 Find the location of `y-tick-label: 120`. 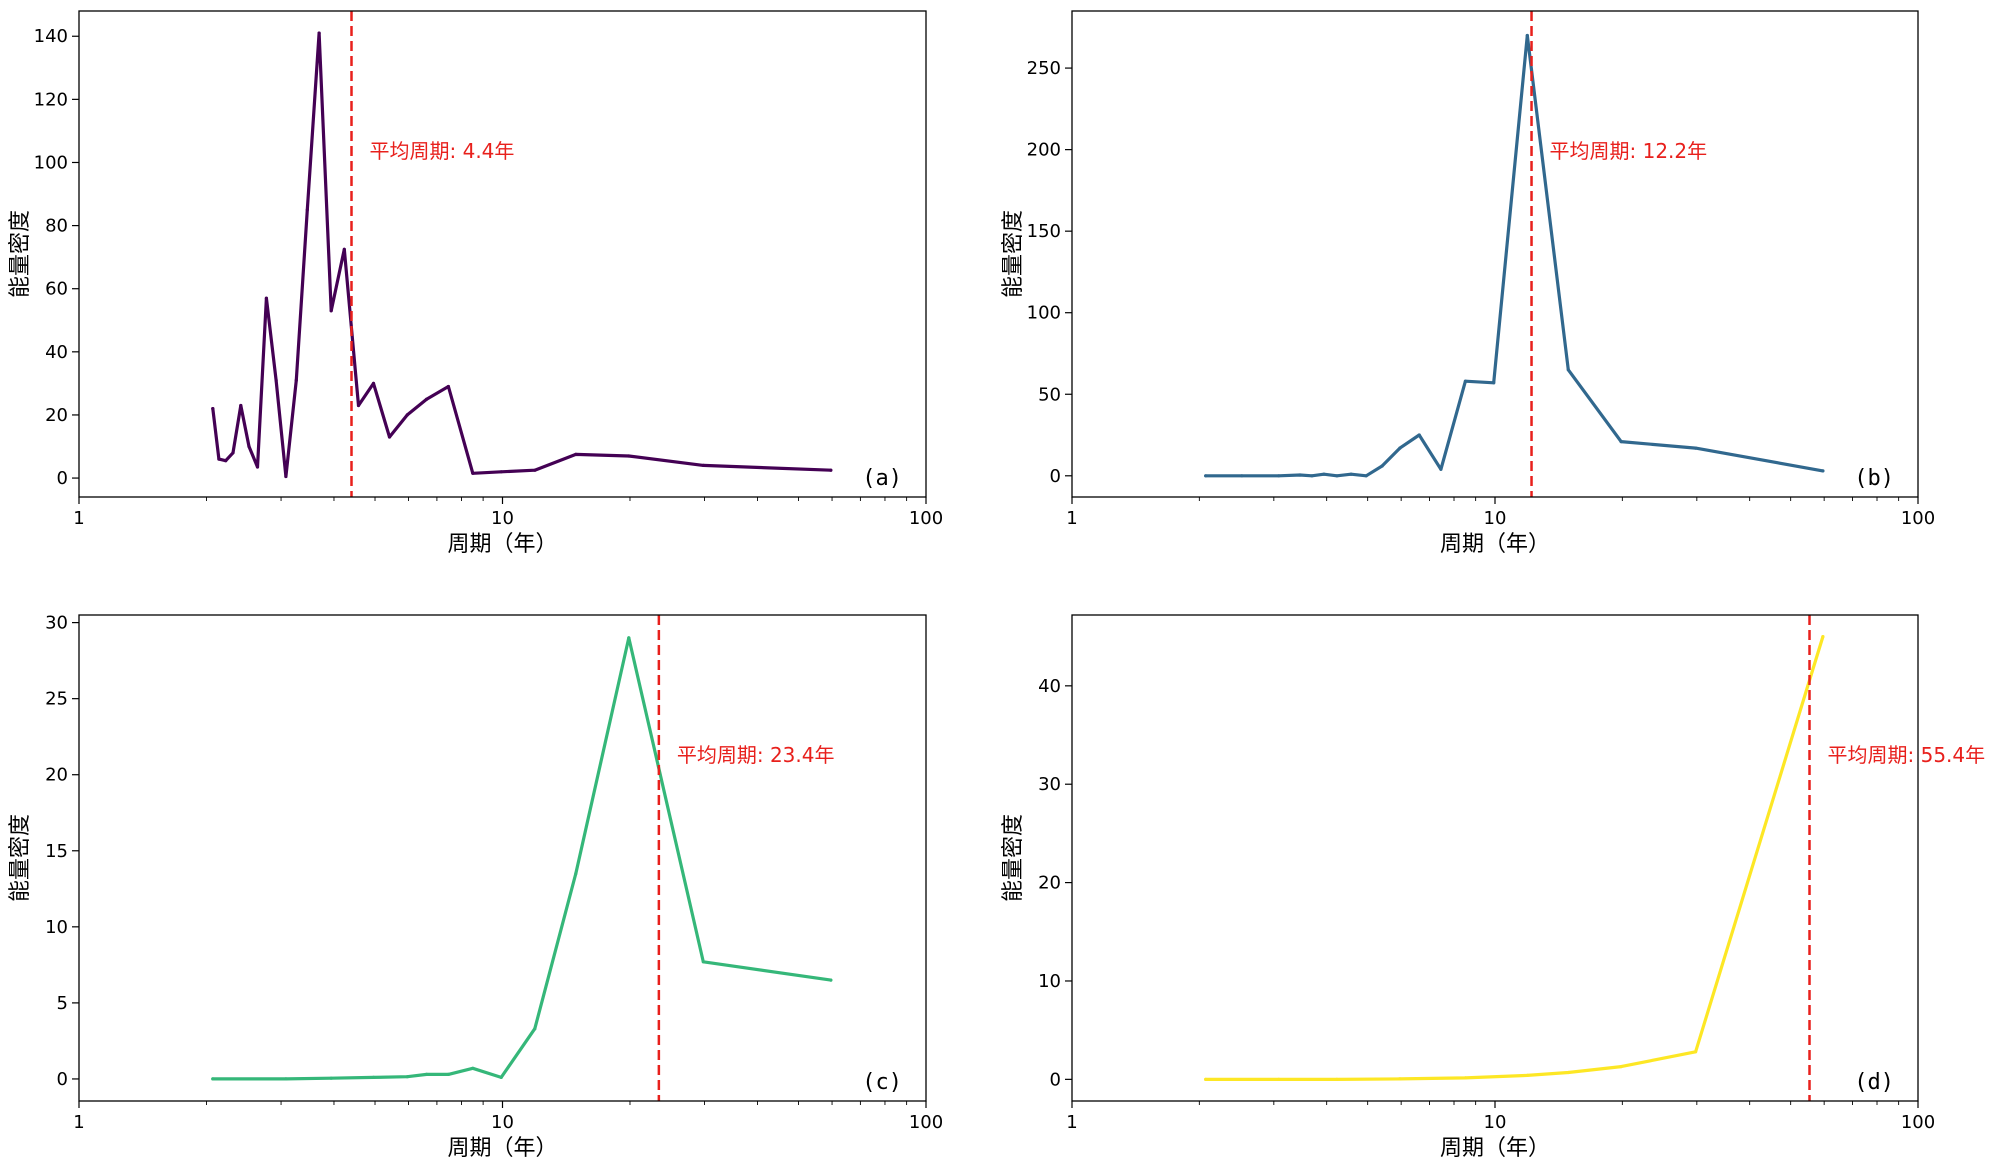

y-tick-label: 120 is located at coordinates (51, 99).